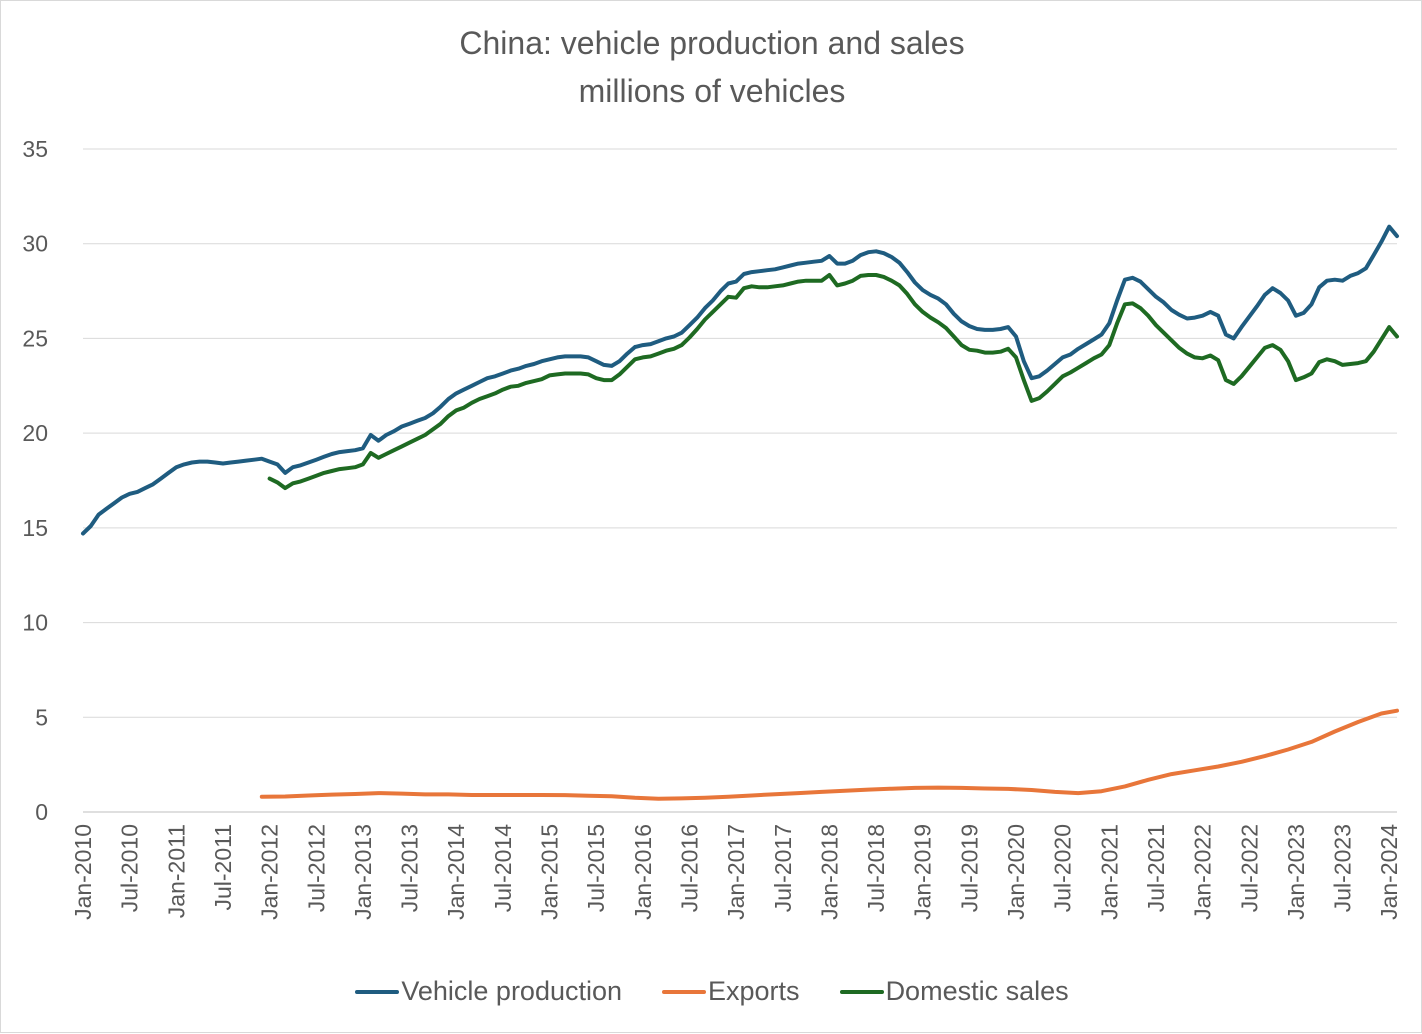 Image resolution: width=1422 pixels, height=1034 pixels. Describe the element at coordinates (689, 868) in the screenshot. I see `x-tick-label: Jul-2016` at that location.